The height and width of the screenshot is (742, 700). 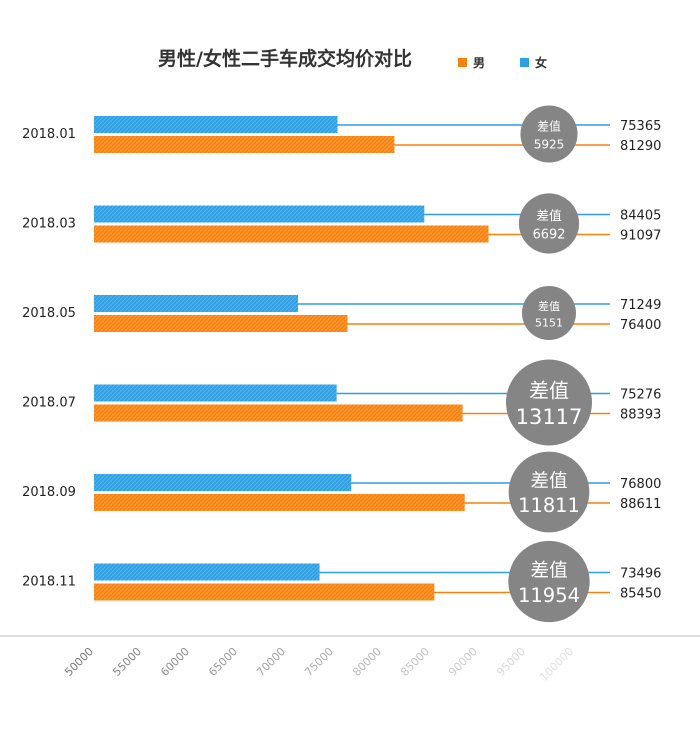 What do you see at coordinates (415, 662) in the screenshot?
I see `x-tick-label-7: 85000` at bounding box center [415, 662].